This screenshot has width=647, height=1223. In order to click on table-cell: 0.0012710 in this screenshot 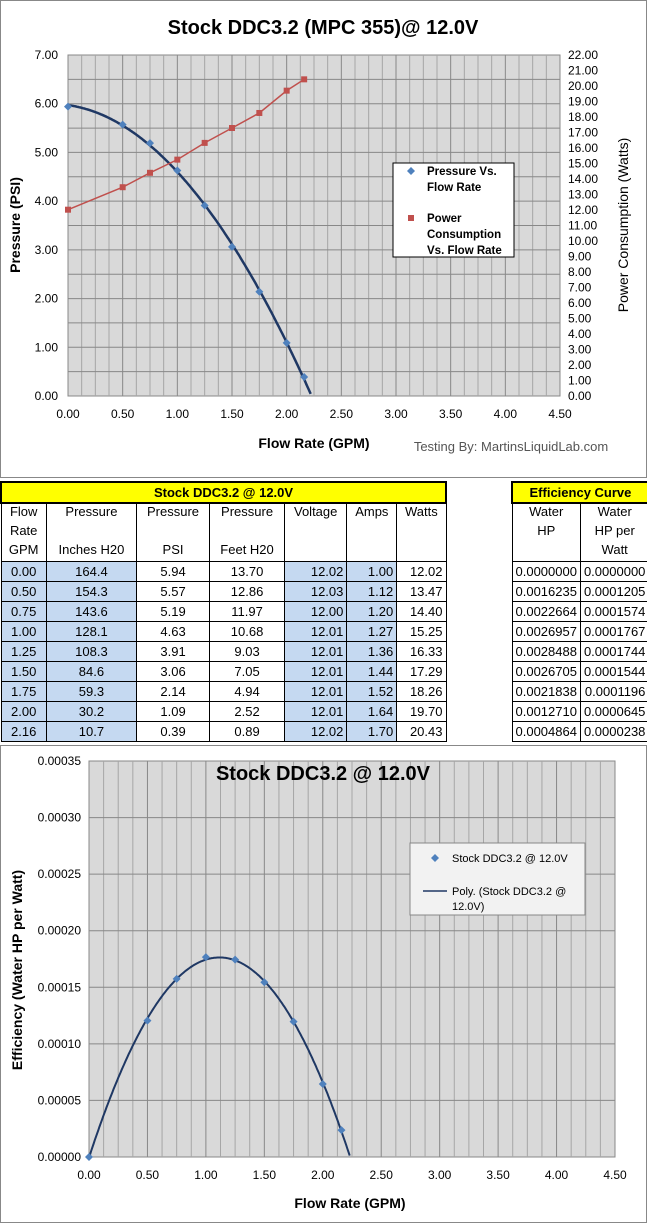, I will do `click(546, 711)`.